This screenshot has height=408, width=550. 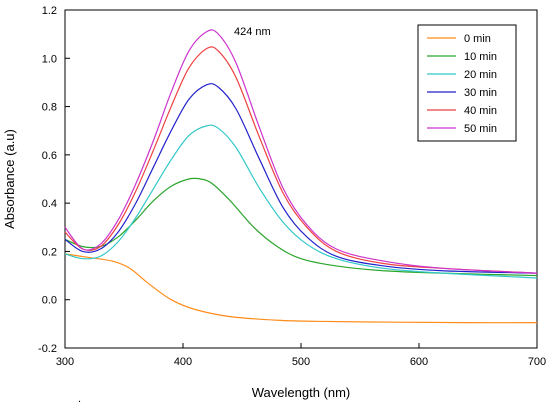 What do you see at coordinates (9, 179) in the screenshot?
I see `y-axis-title: Absorbance (a.u)` at bounding box center [9, 179].